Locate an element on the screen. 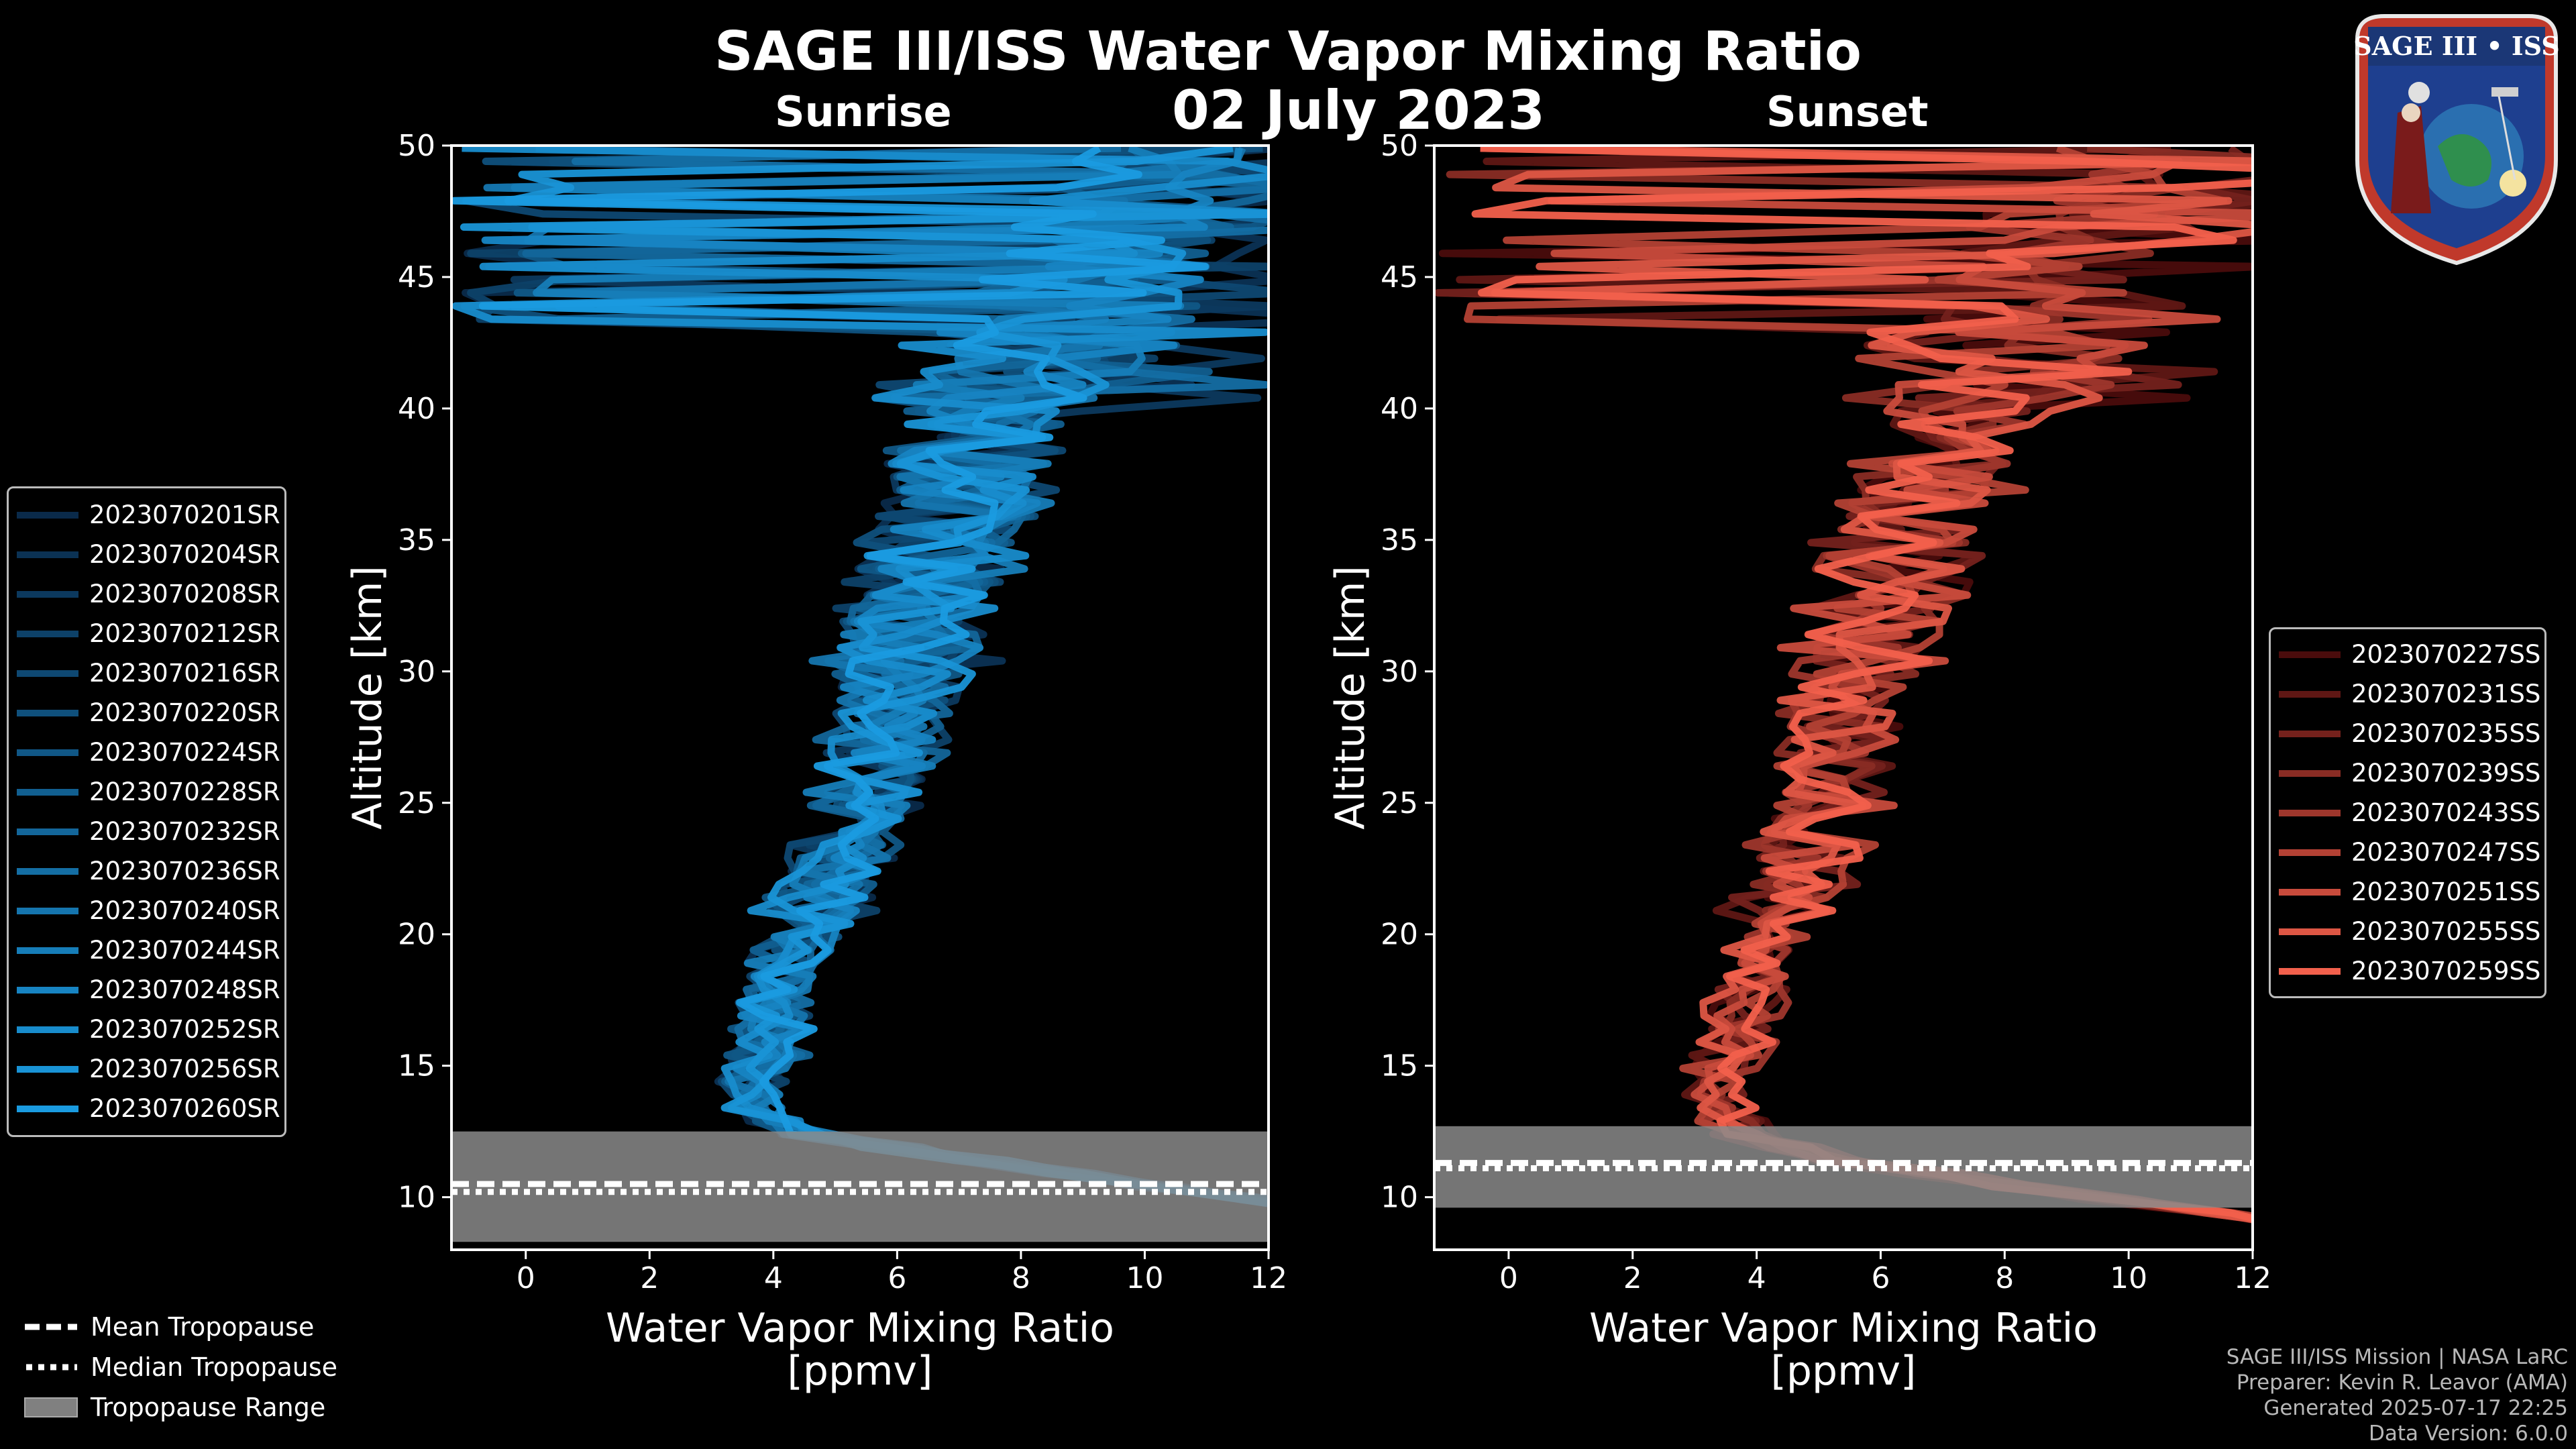 The width and height of the screenshot is (2576, 1449). sunset-legend-item: 2023070259SS is located at coordinates (2405, 971).